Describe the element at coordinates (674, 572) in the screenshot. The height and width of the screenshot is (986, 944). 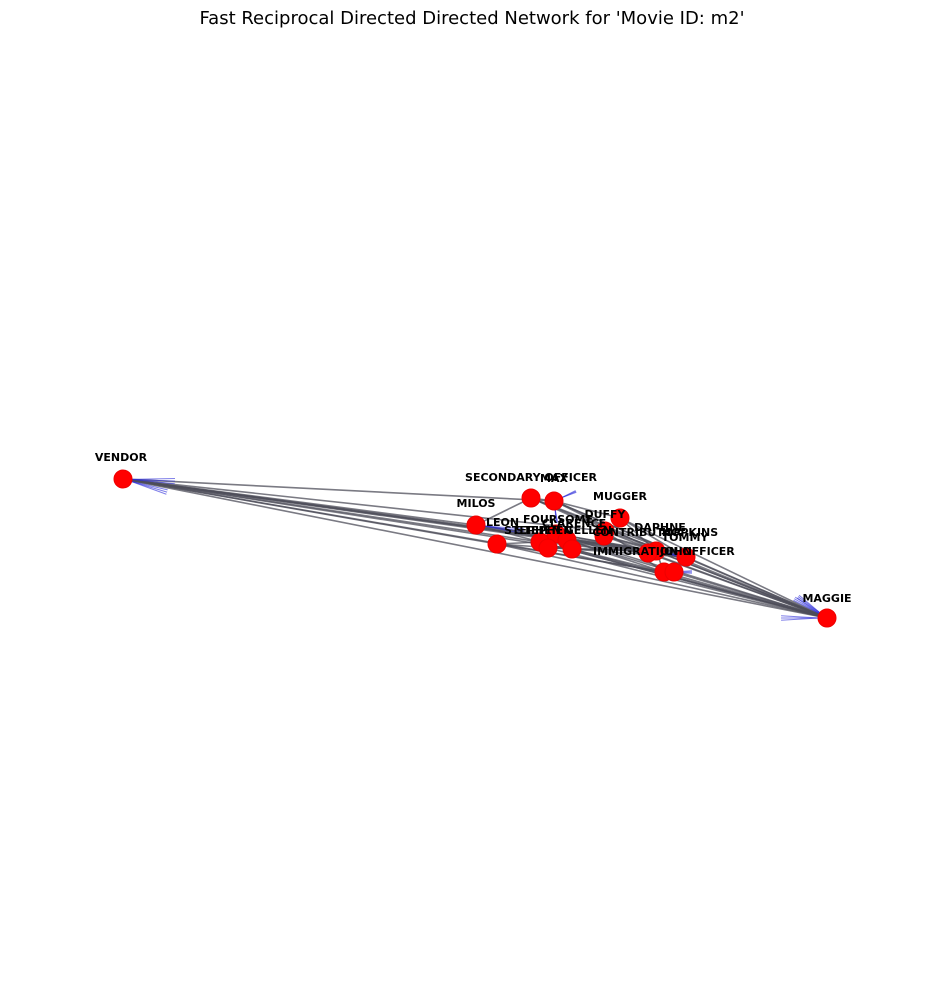
I see `node-john-overlap` at that location.